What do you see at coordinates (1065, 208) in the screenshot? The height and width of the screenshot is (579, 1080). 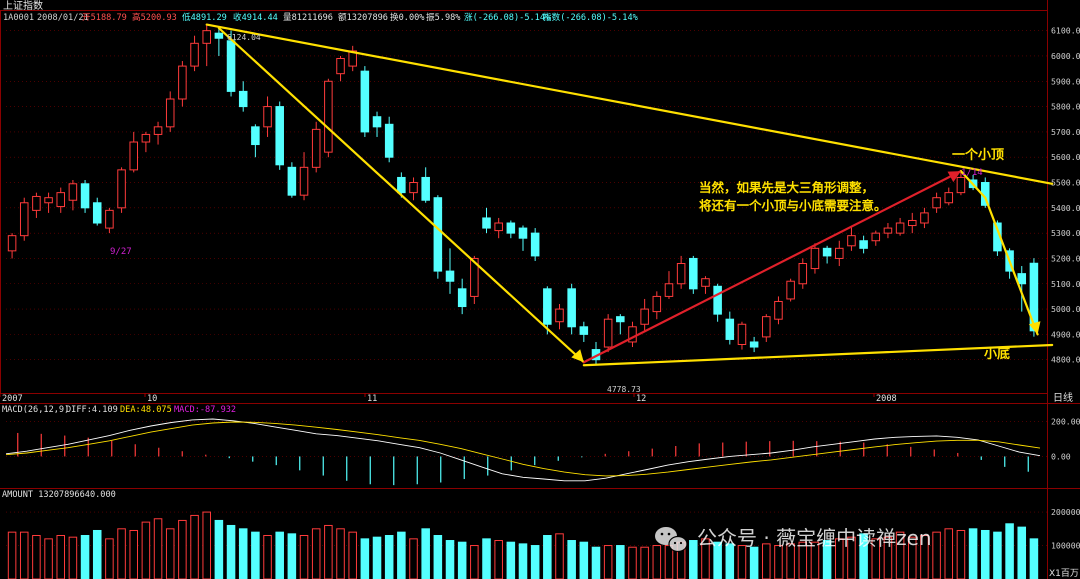 I see `price-tick-label: 5400.00` at bounding box center [1065, 208].